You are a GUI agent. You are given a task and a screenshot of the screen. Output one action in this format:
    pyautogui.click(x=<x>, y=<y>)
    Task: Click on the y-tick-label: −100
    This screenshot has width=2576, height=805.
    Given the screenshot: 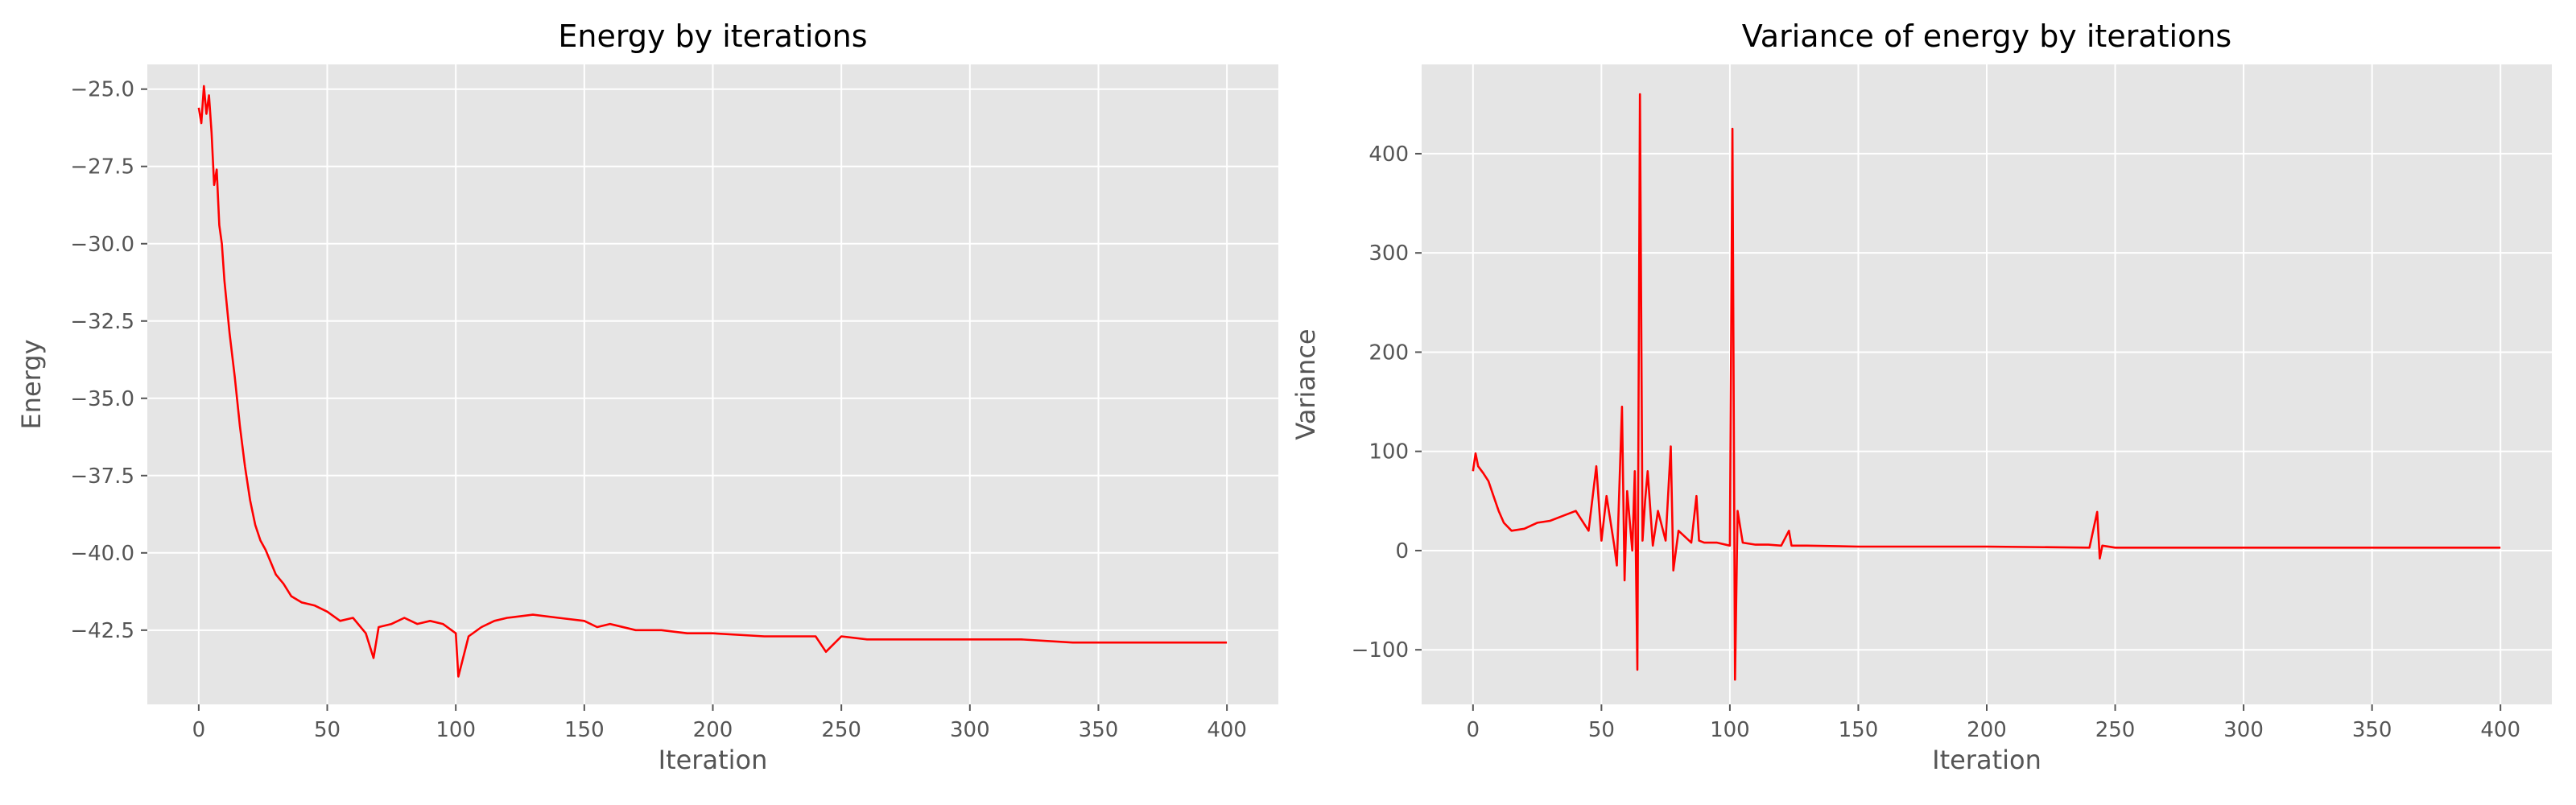 What is the action you would take?
    pyautogui.click(x=1380, y=650)
    